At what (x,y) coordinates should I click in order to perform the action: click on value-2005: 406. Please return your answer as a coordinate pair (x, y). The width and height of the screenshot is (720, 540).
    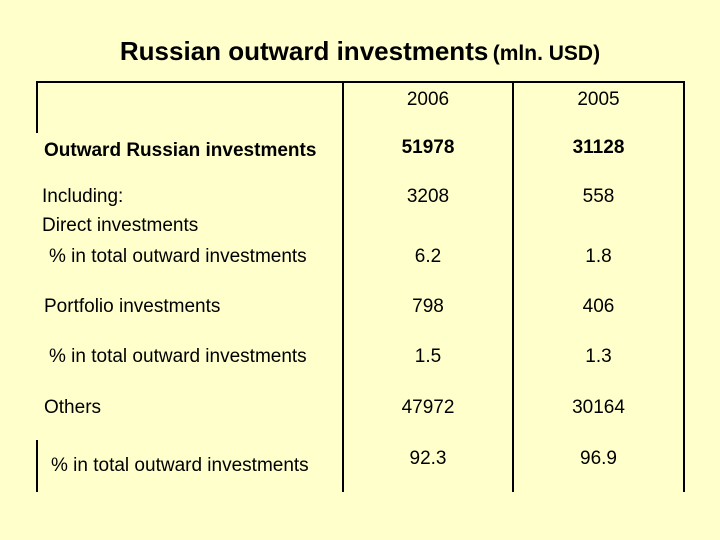
    Looking at the image, I should click on (598, 306).